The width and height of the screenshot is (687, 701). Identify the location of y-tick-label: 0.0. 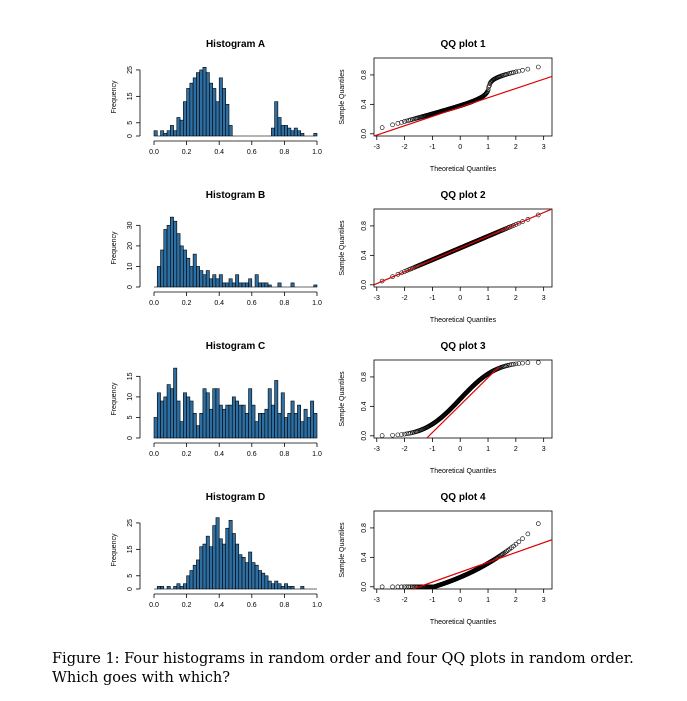
(364, 285).